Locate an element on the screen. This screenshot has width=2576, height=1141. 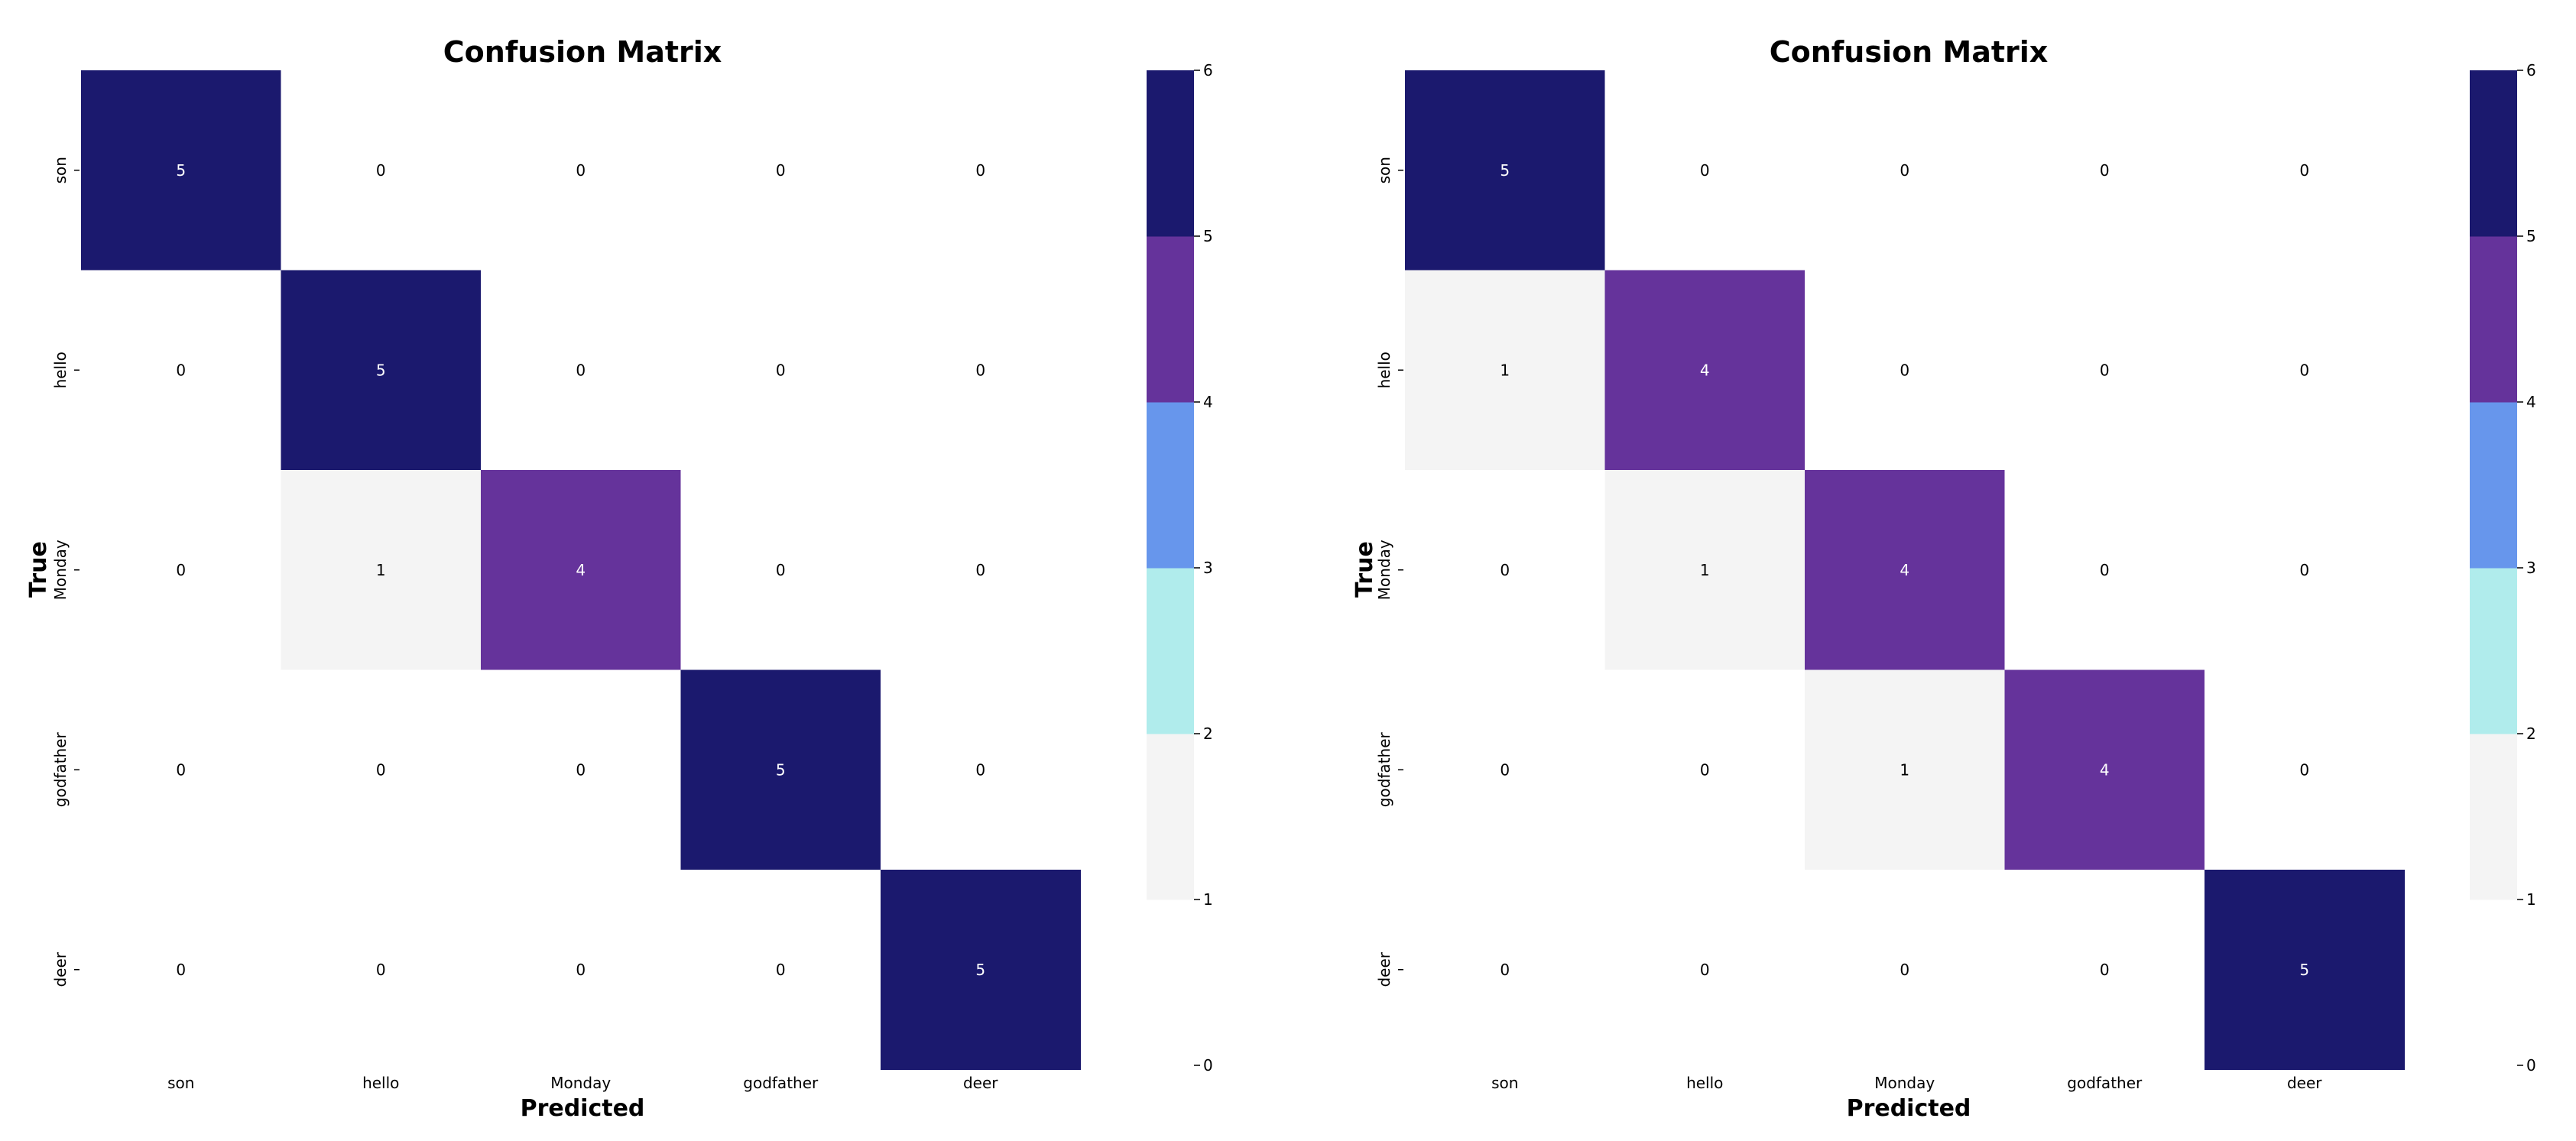
heatmap-cell-r1-c4 is located at coordinates (981, 371).